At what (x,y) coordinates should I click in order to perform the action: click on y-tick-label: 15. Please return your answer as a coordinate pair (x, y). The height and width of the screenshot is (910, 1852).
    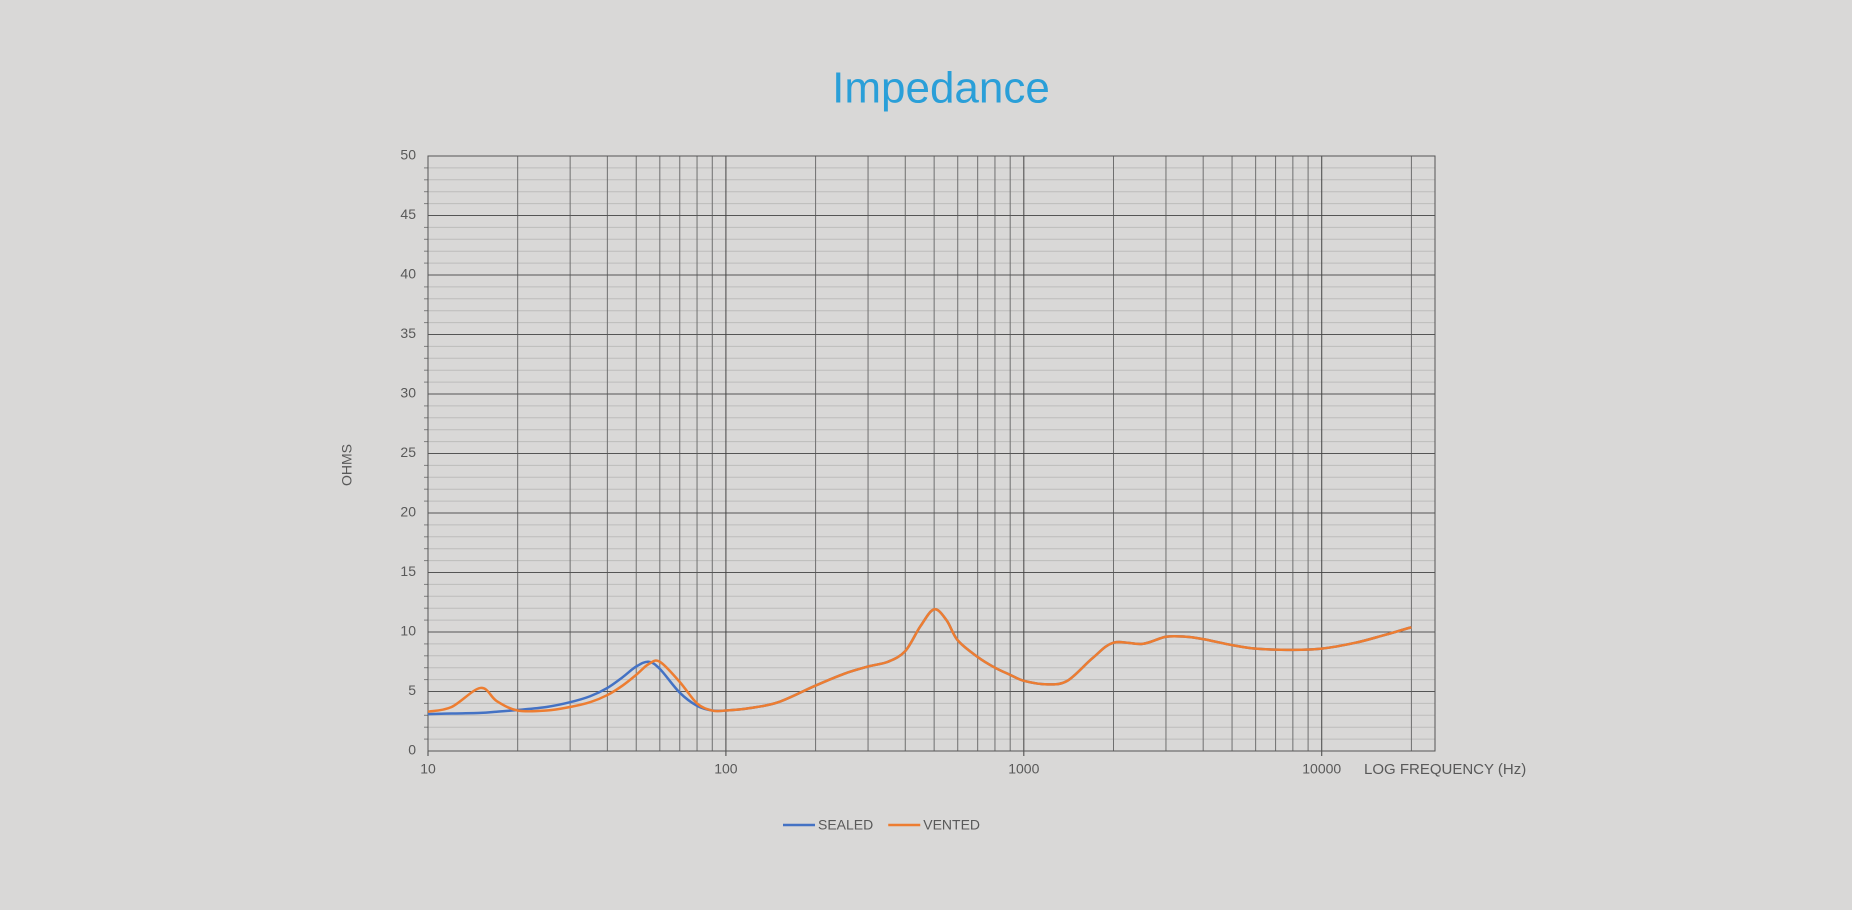
    Looking at the image, I should click on (408, 571).